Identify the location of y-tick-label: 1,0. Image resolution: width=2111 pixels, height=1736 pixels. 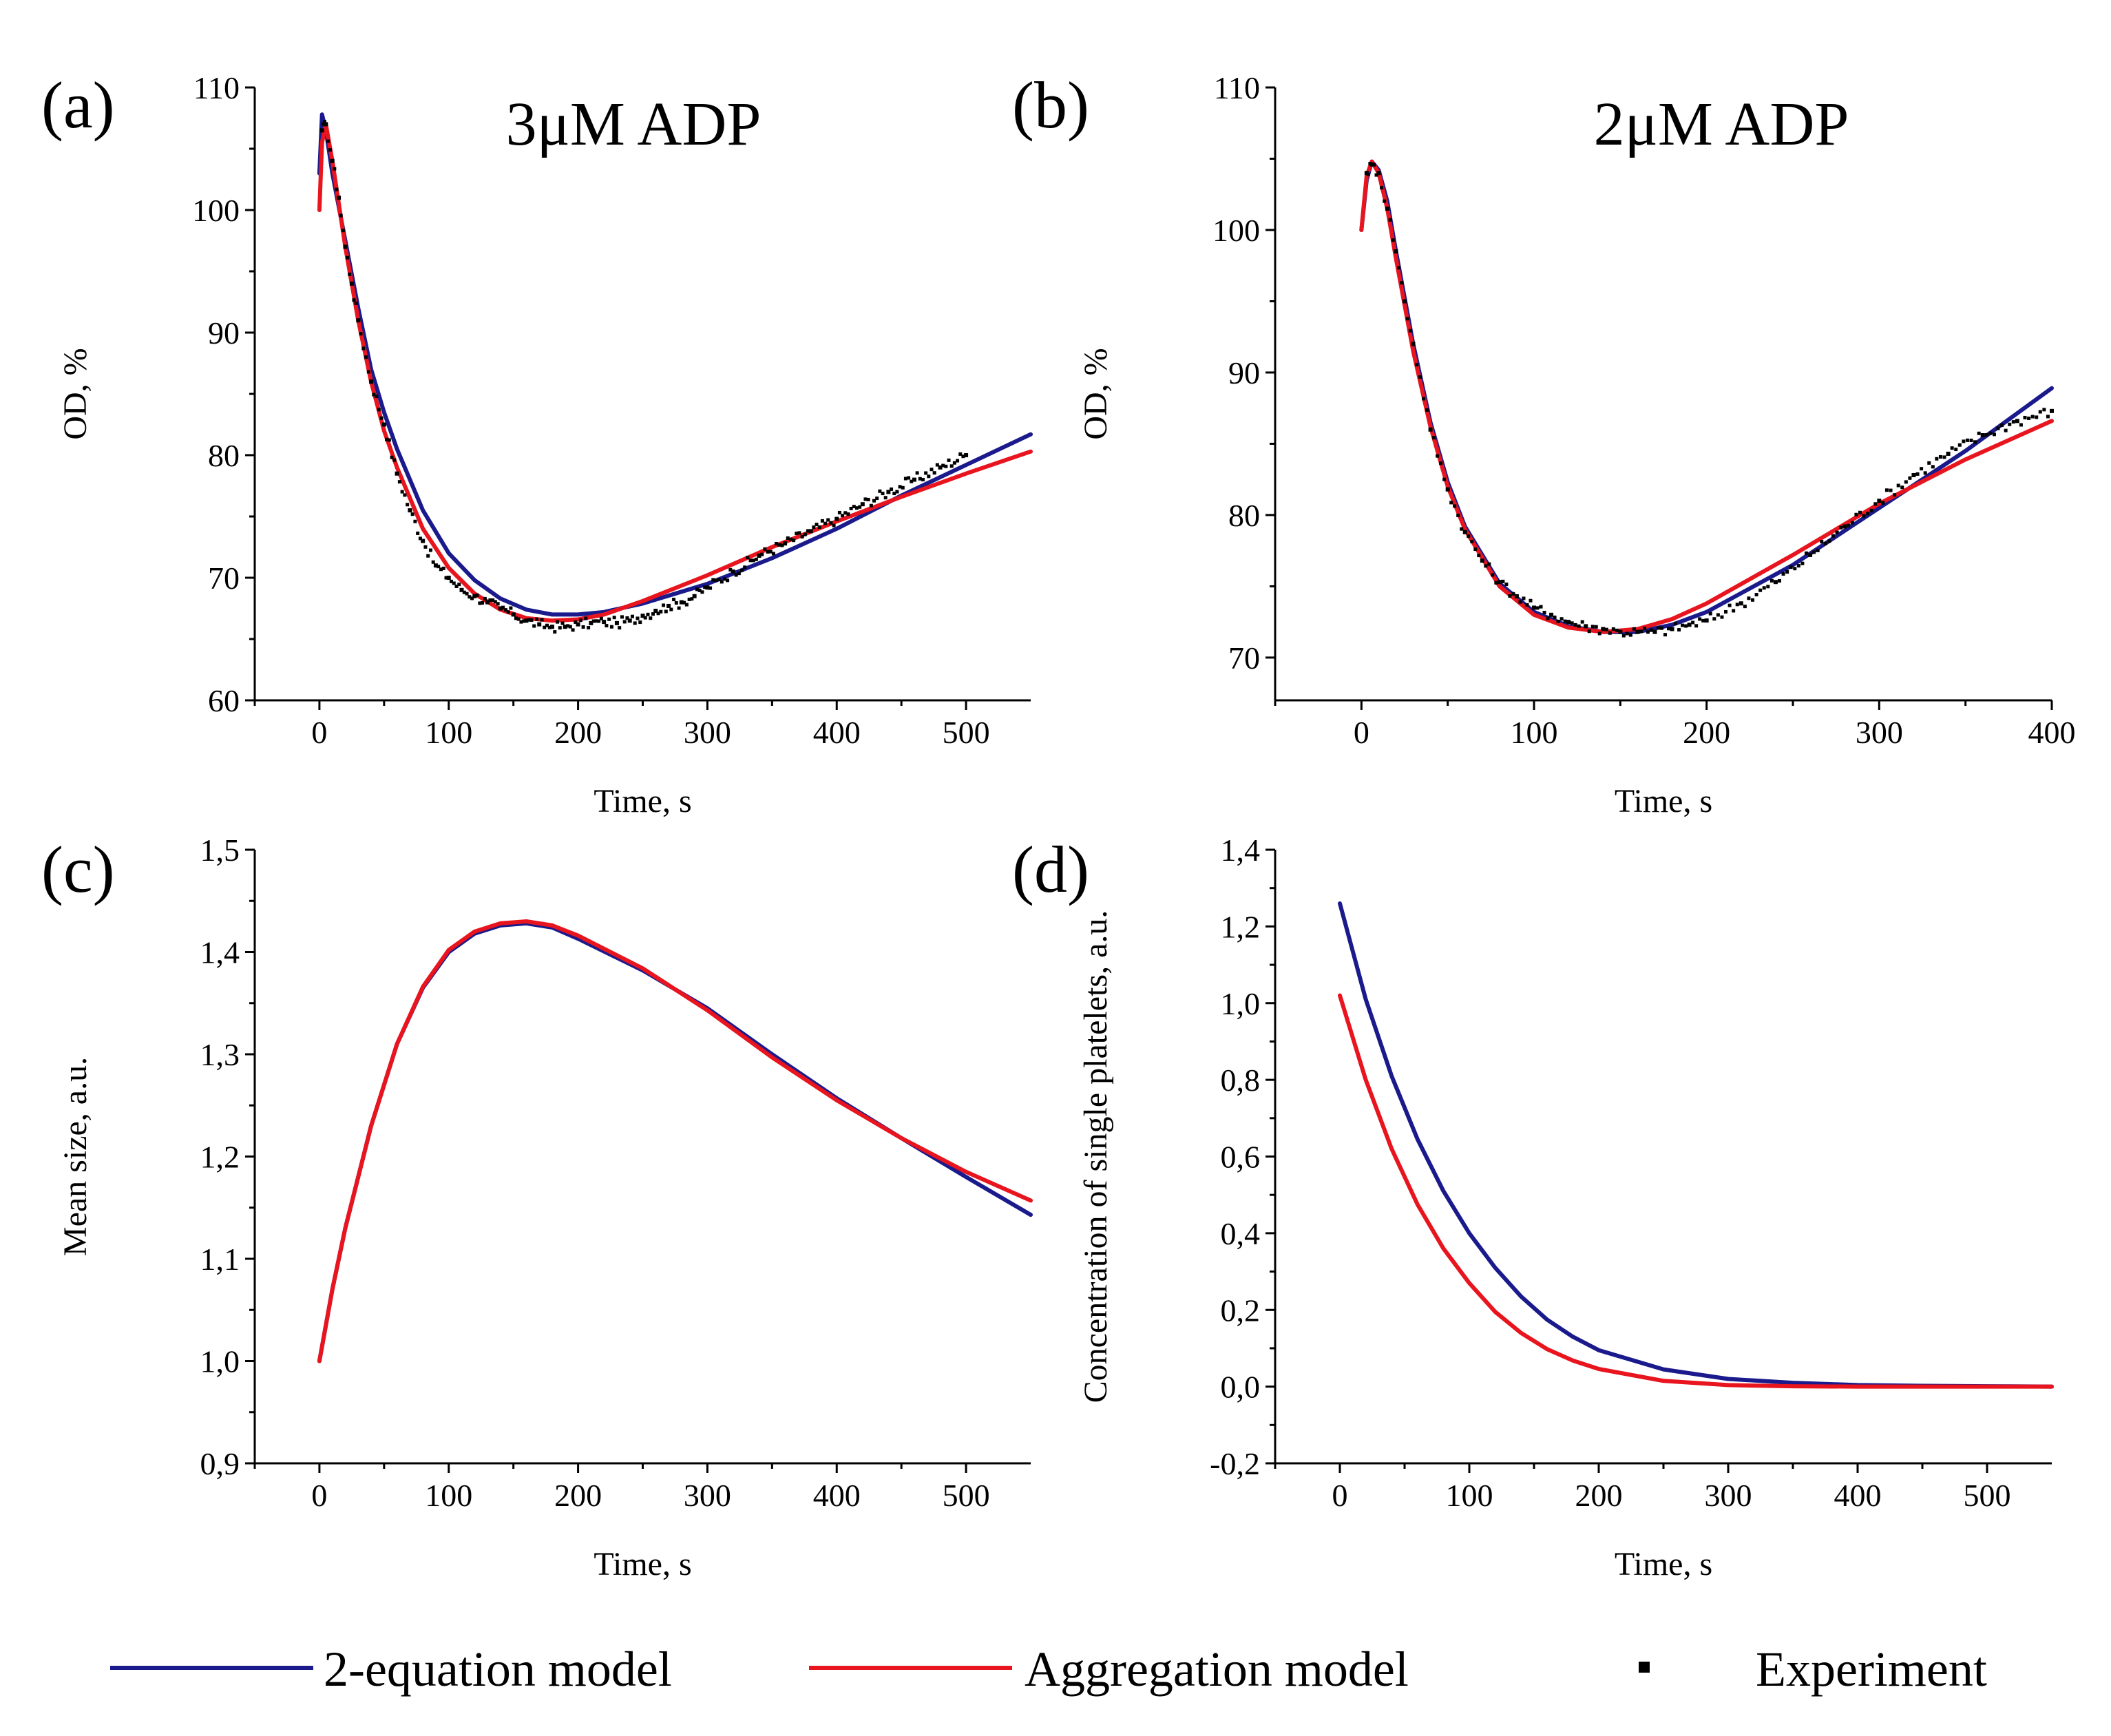
(220, 1361).